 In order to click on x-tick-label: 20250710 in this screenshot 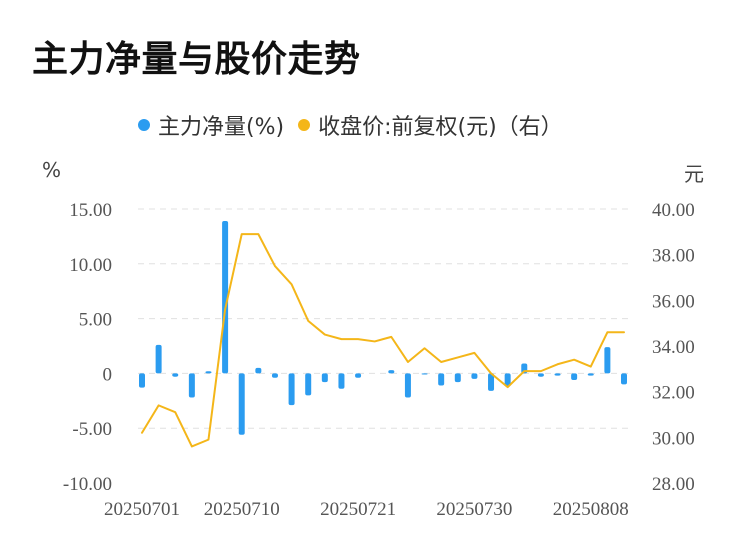, I will do `click(242, 509)`.